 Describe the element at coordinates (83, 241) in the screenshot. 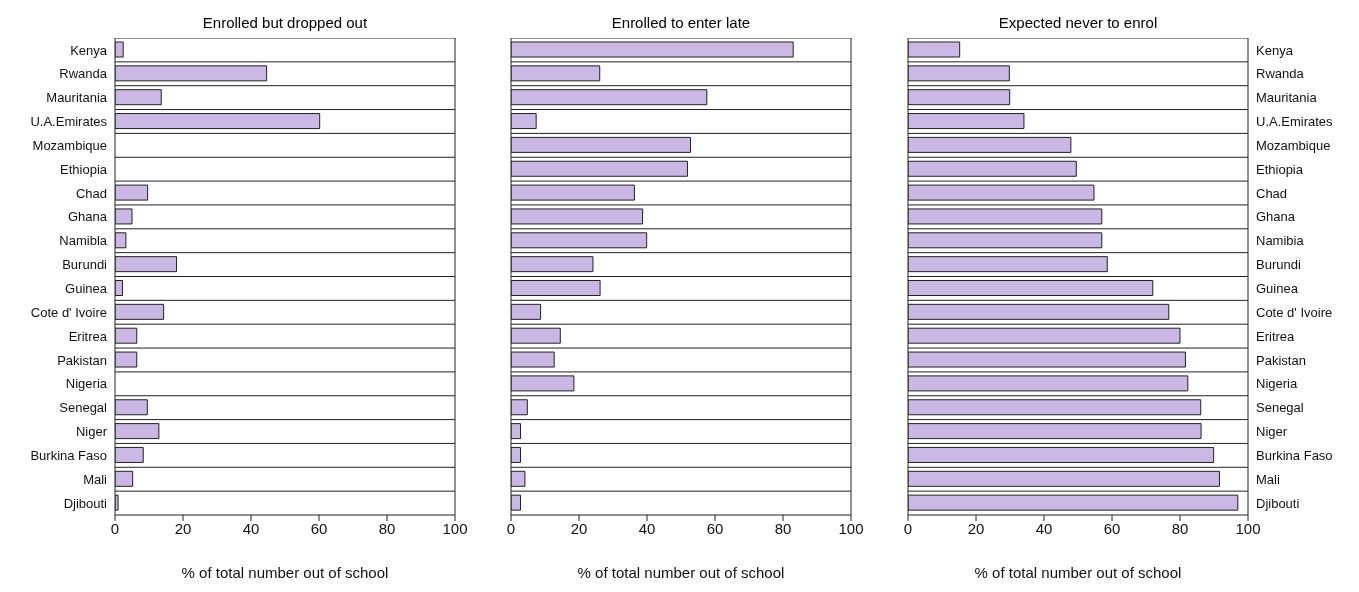

I see `y-tick-label: Namibla` at that location.